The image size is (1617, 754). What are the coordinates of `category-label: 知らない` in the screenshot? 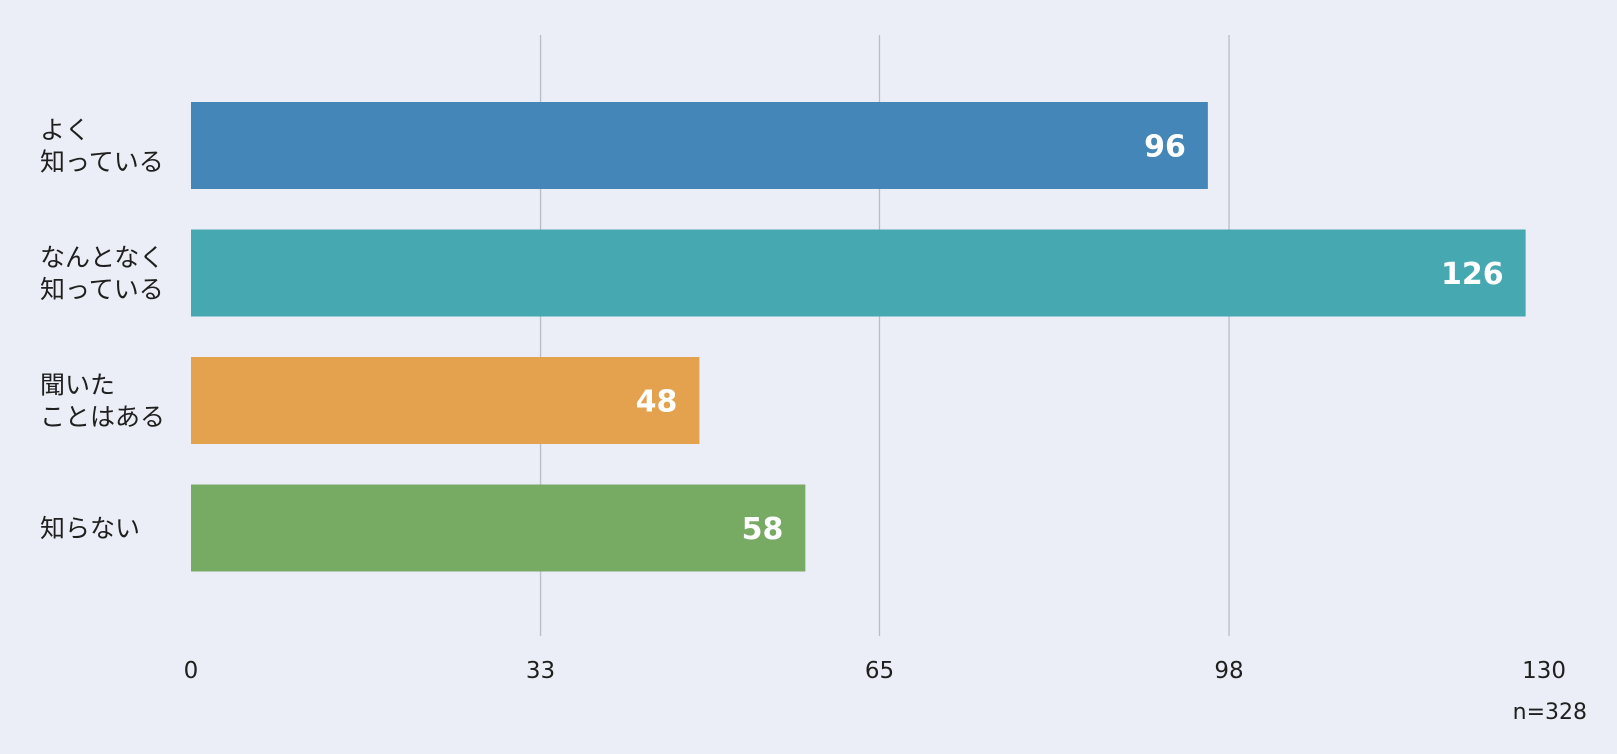 It's located at (90, 528).